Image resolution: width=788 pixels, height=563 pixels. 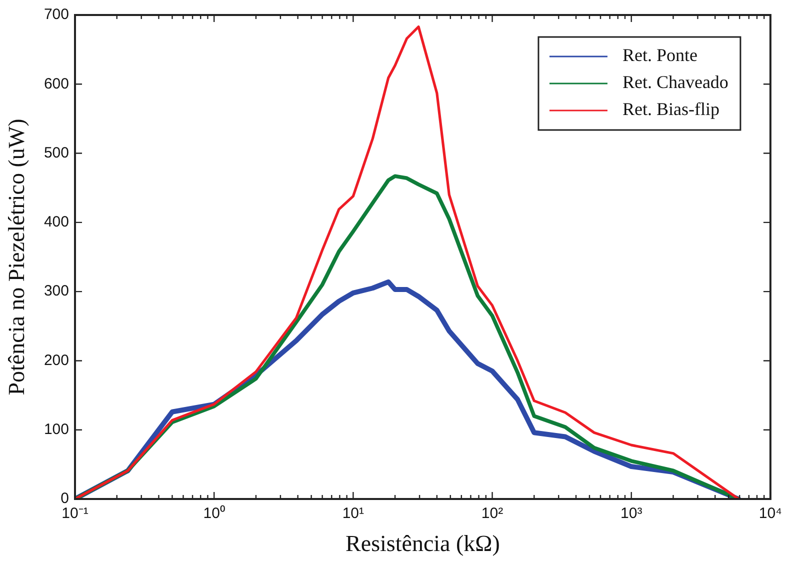 What do you see at coordinates (64, 499) in the screenshot?
I see `y-tick-label: 0` at bounding box center [64, 499].